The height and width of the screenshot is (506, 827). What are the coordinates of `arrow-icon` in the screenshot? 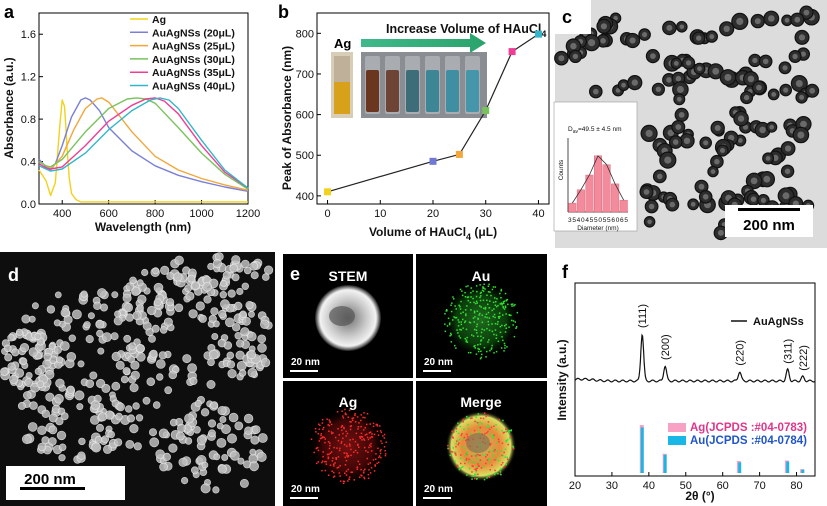 It's located at (423, 43).